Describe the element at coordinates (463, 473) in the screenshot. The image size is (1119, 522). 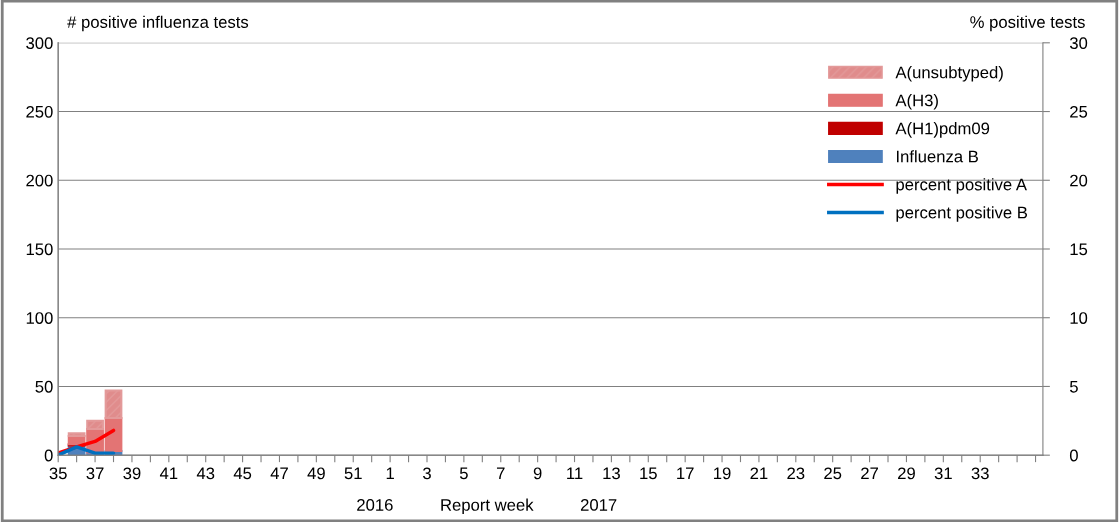
I see `x-tick-label: 5` at that location.